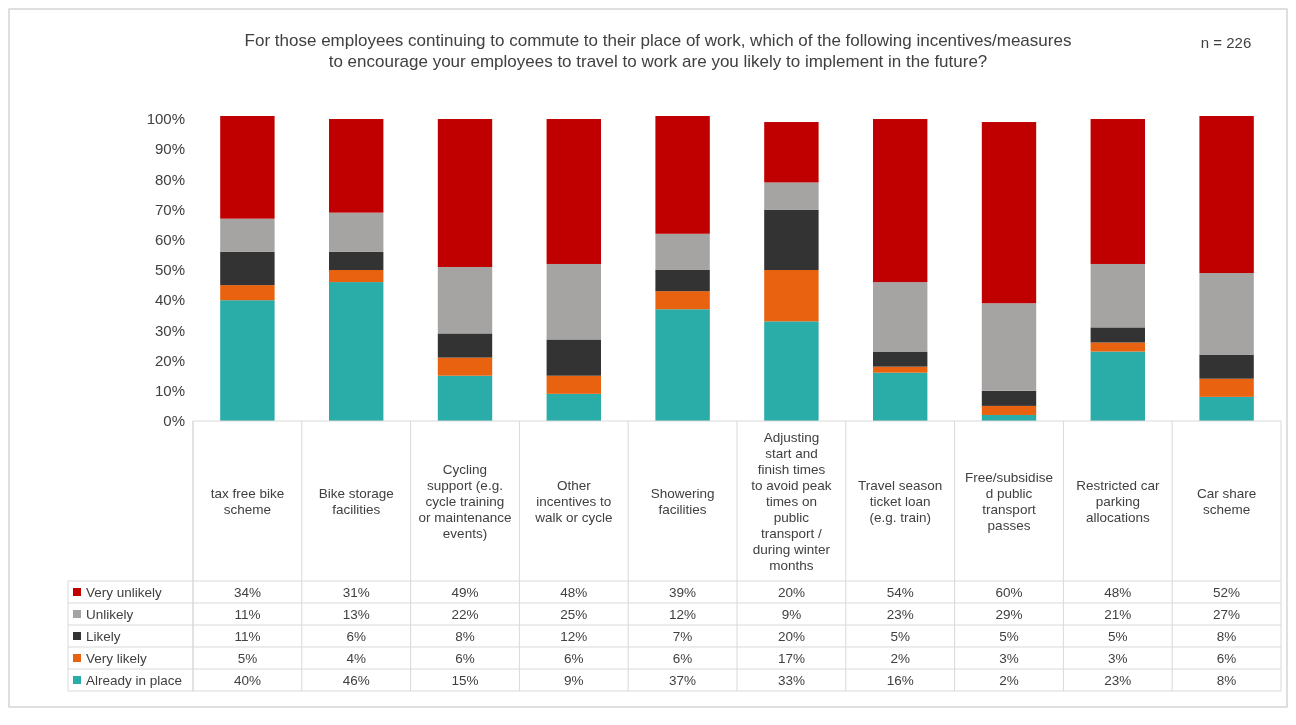 This screenshot has width=1296, height=725. Describe the element at coordinates (573, 501) in the screenshot. I see `x-tick-label: Other incentives to walk or cycle` at that location.